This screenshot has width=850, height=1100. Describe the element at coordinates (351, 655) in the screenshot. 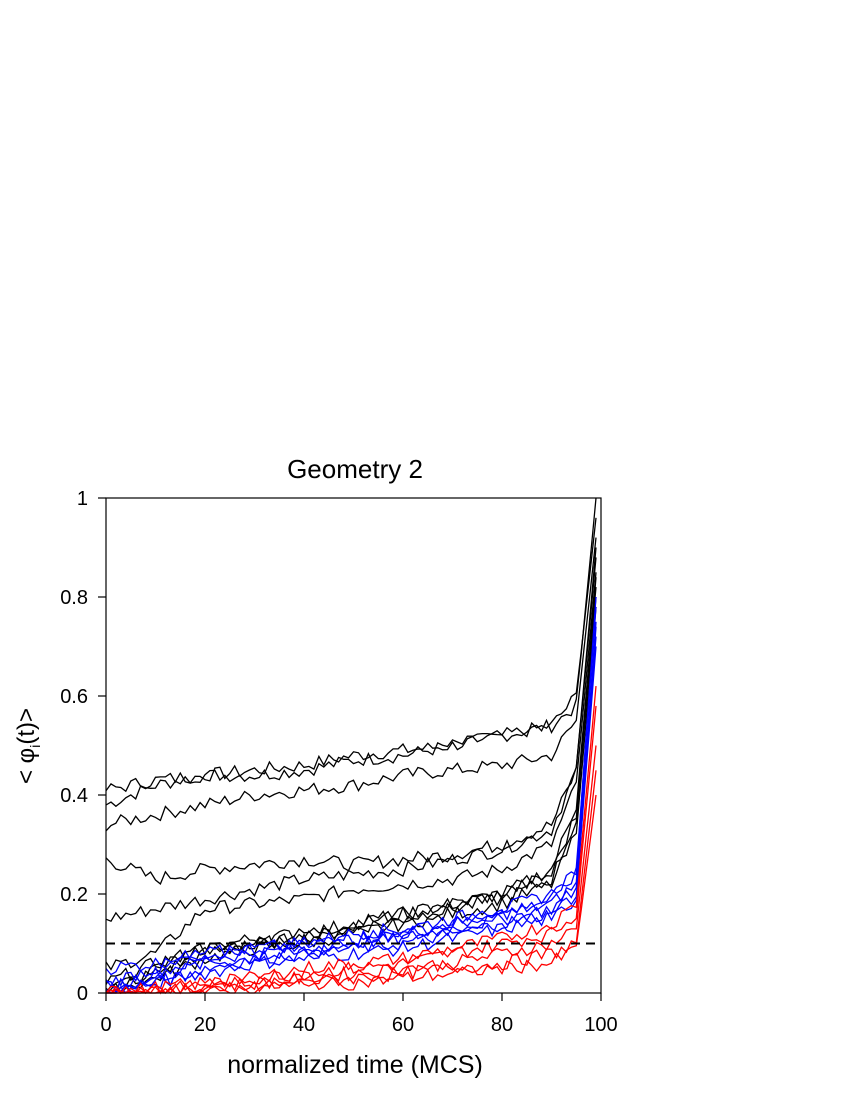

I see `series-line-group0-curve1` at that location.